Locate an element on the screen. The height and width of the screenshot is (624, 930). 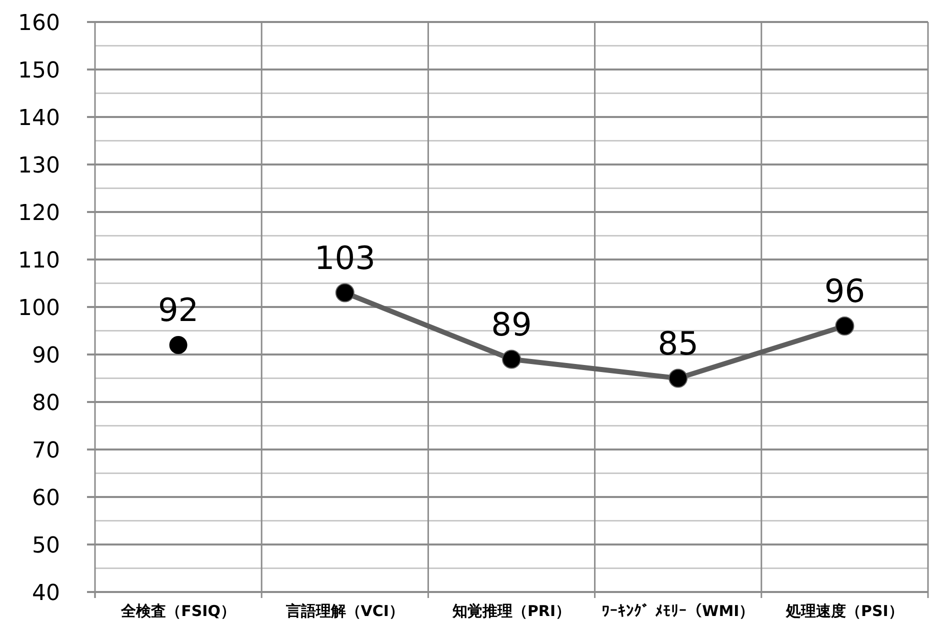
y-tick-label: 50 is located at coordinates (46, 546).